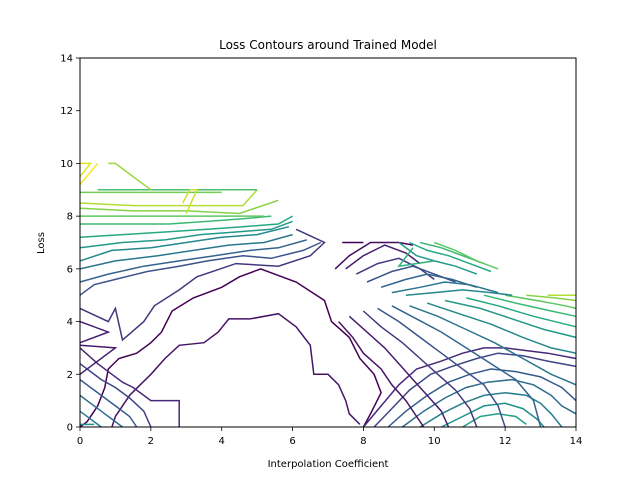 Image resolution: width=640 pixels, height=480 pixels. What do you see at coordinates (70, 269) in the screenshot?
I see `y-tick-label: 6` at bounding box center [70, 269].